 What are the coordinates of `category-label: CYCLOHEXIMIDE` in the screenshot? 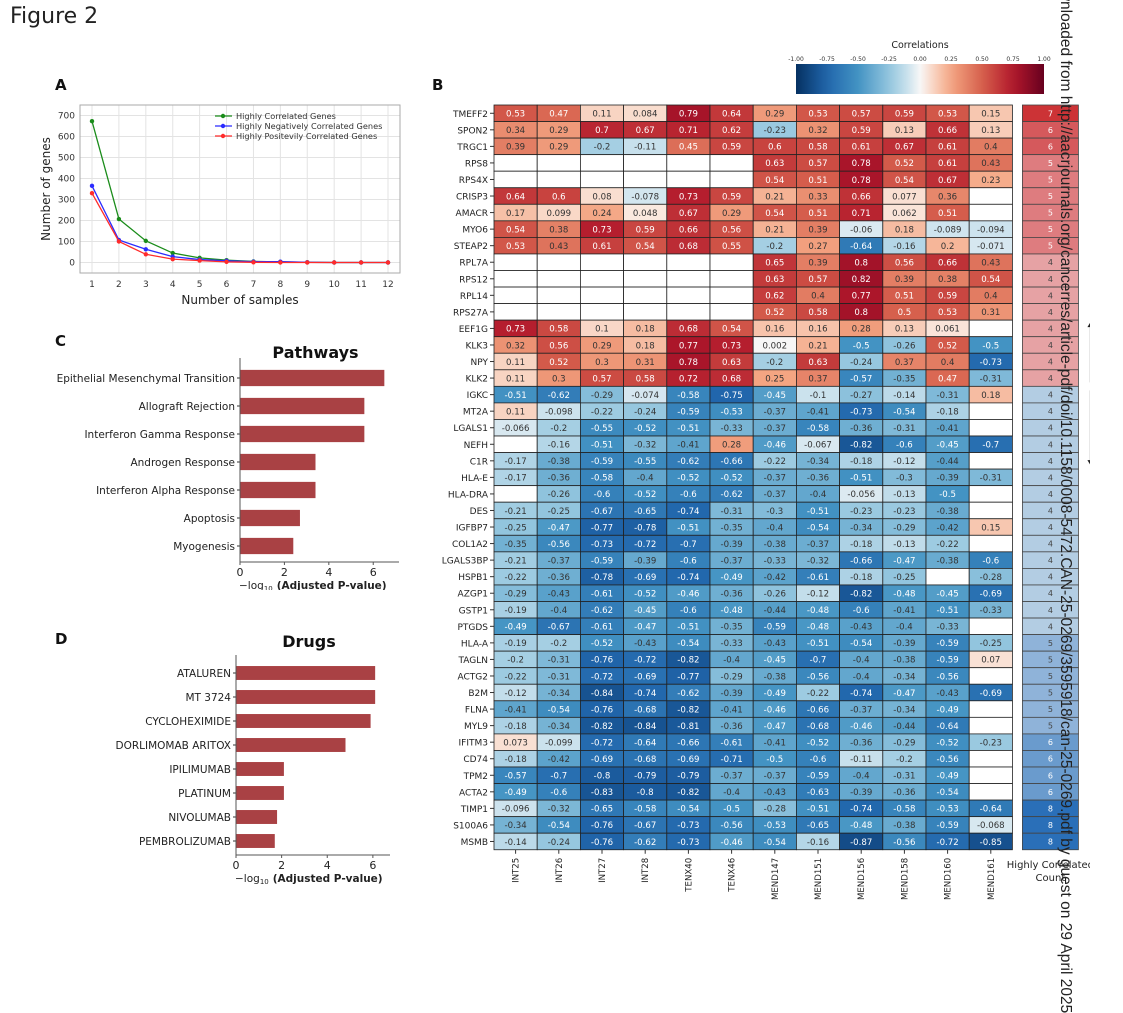 It's located at (188, 722).